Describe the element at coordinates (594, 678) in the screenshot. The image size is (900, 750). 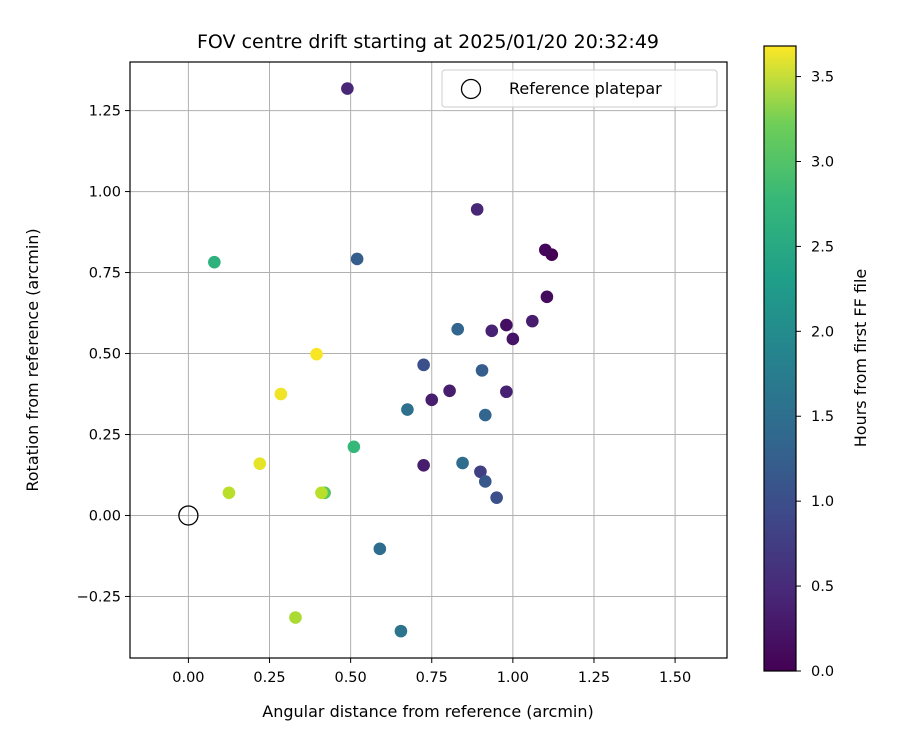
I see `x-tick-label: 1.25` at that location.